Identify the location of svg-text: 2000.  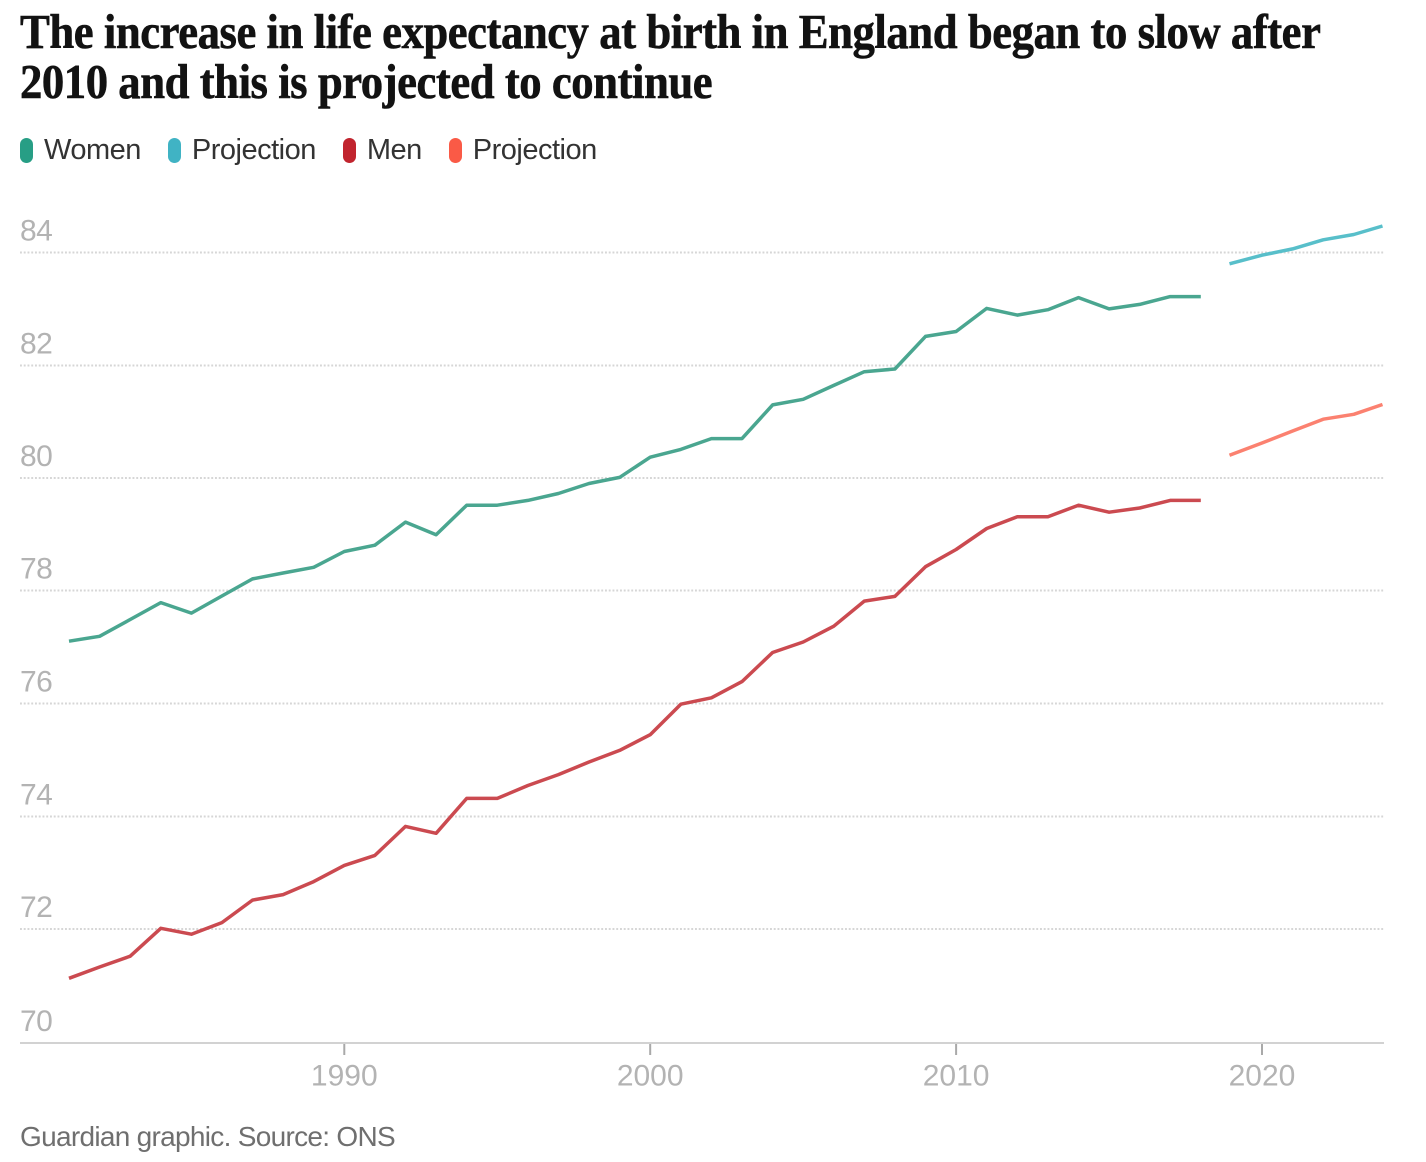
(650, 1076).